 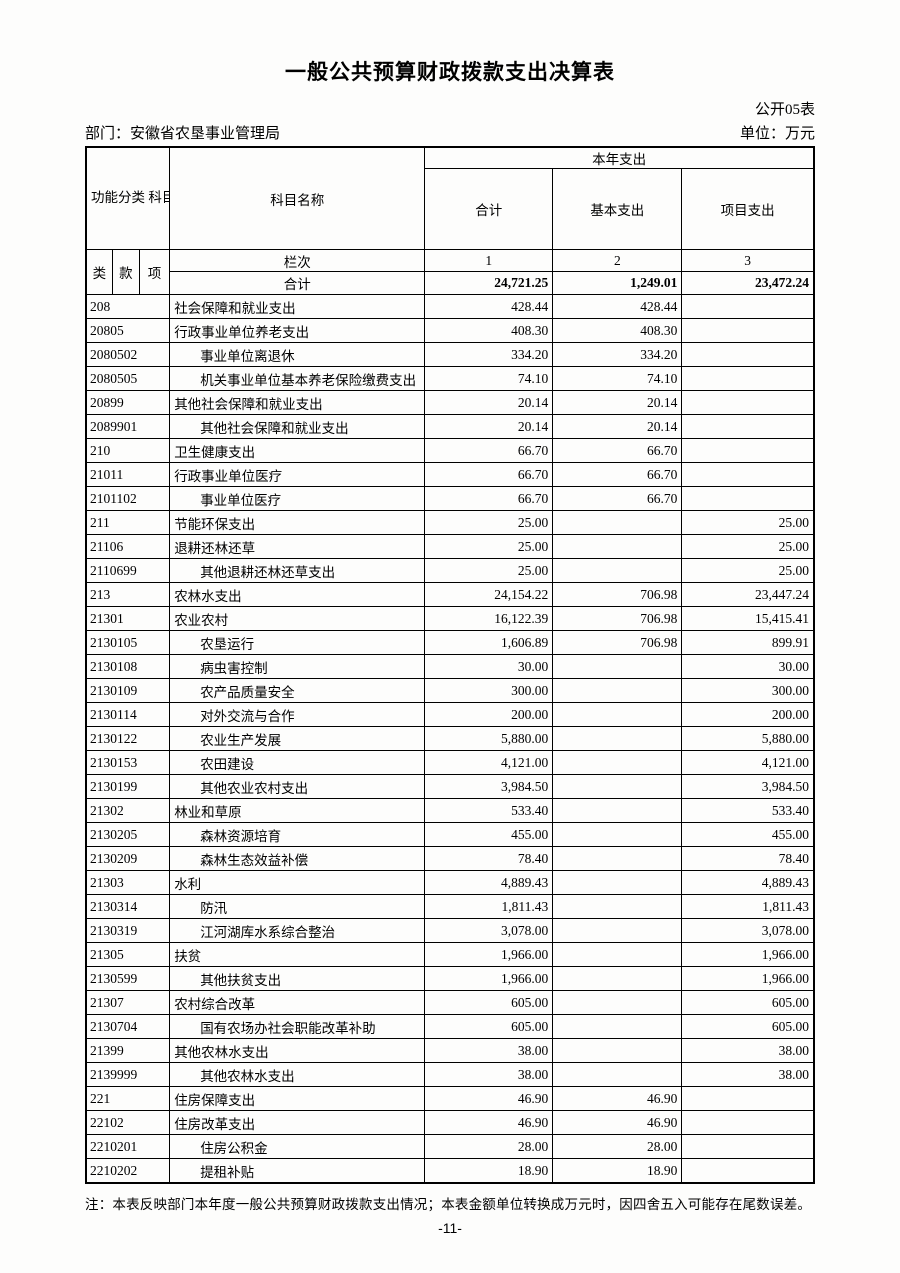 I want to click on table-row: 208 社会保障和就业支出 428.44 428.44, so click(x=450, y=306).